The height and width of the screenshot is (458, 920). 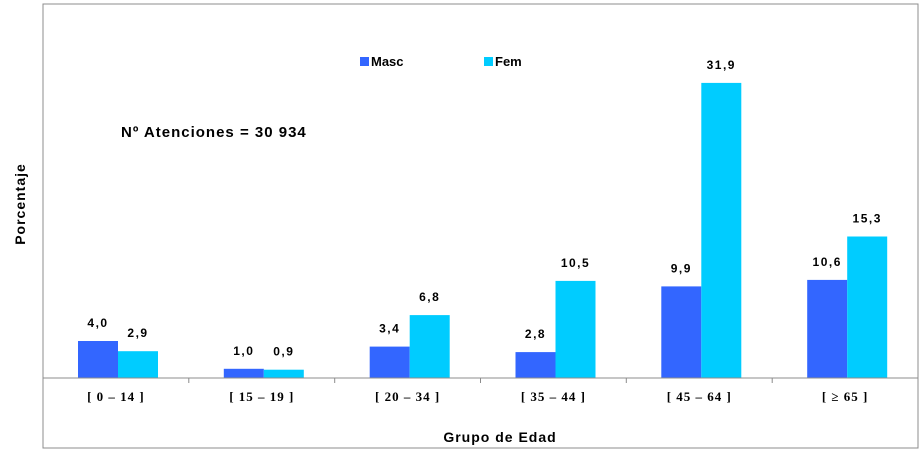 What do you see at coordinates (389, 329) in the screenshot?
I see `data-label-masc-3: 3,4` at bounding box center [389, 329].